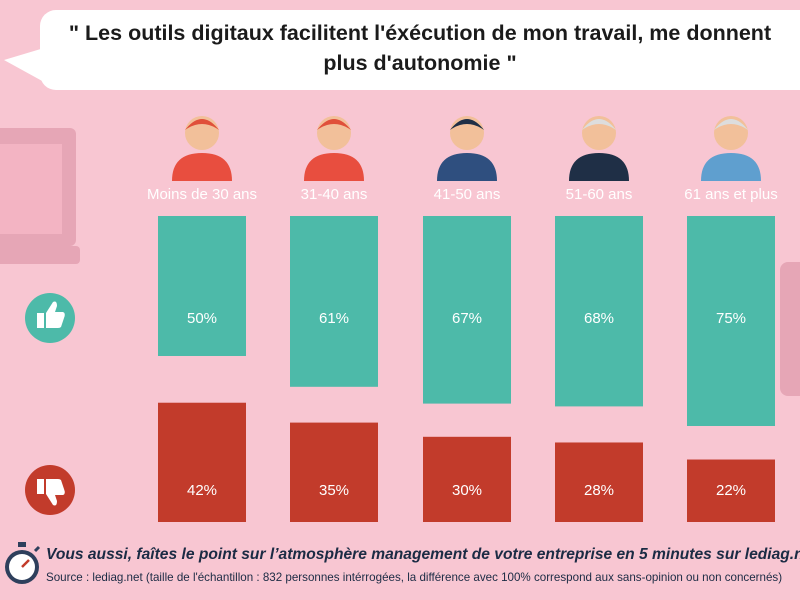  Describe the element at coordinates (202, 194) in the screenshot. I see `category-label: Moins de 30 ans` at that location.